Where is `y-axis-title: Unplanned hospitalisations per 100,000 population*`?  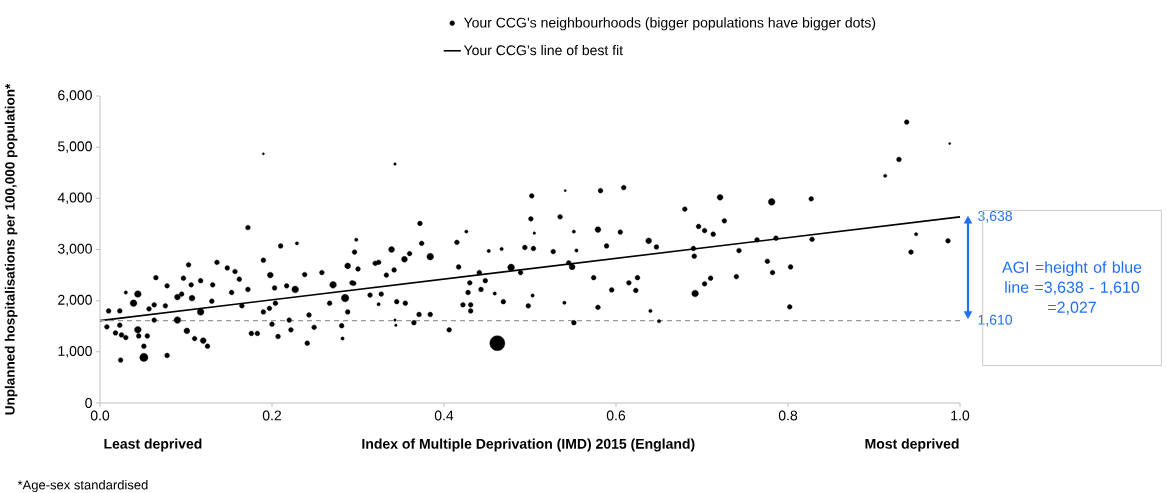 y-axis-title: Unplanned hospitalisations per 100,000 population* is located at coordinates (11, 249).